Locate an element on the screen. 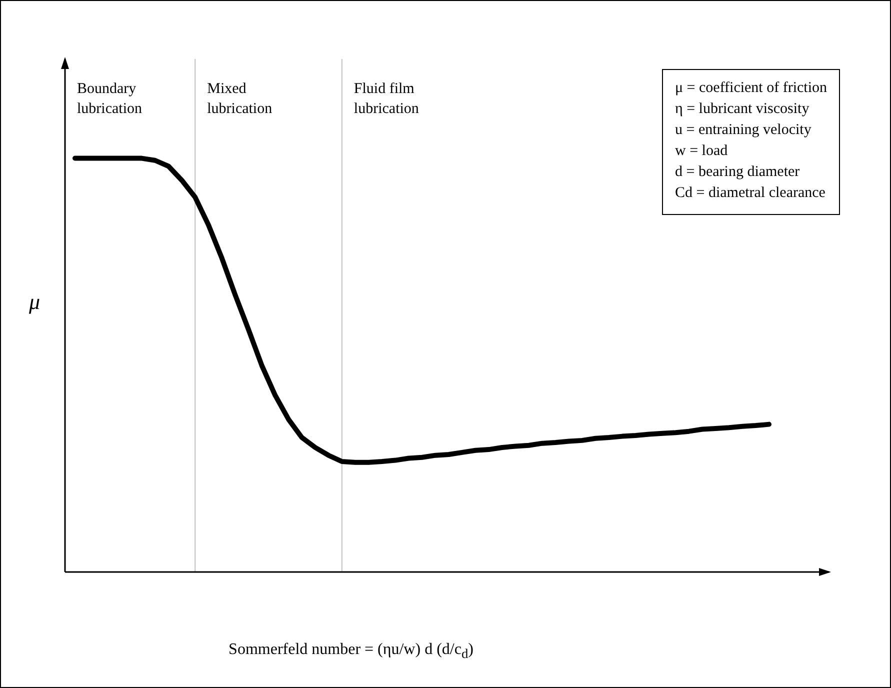 The height and width of the screenshot is (688, 891). x-axis-title: Sommerfeld number = (ηu/w) d (d/c$_{d}$) is located at coordinates (351, 651).